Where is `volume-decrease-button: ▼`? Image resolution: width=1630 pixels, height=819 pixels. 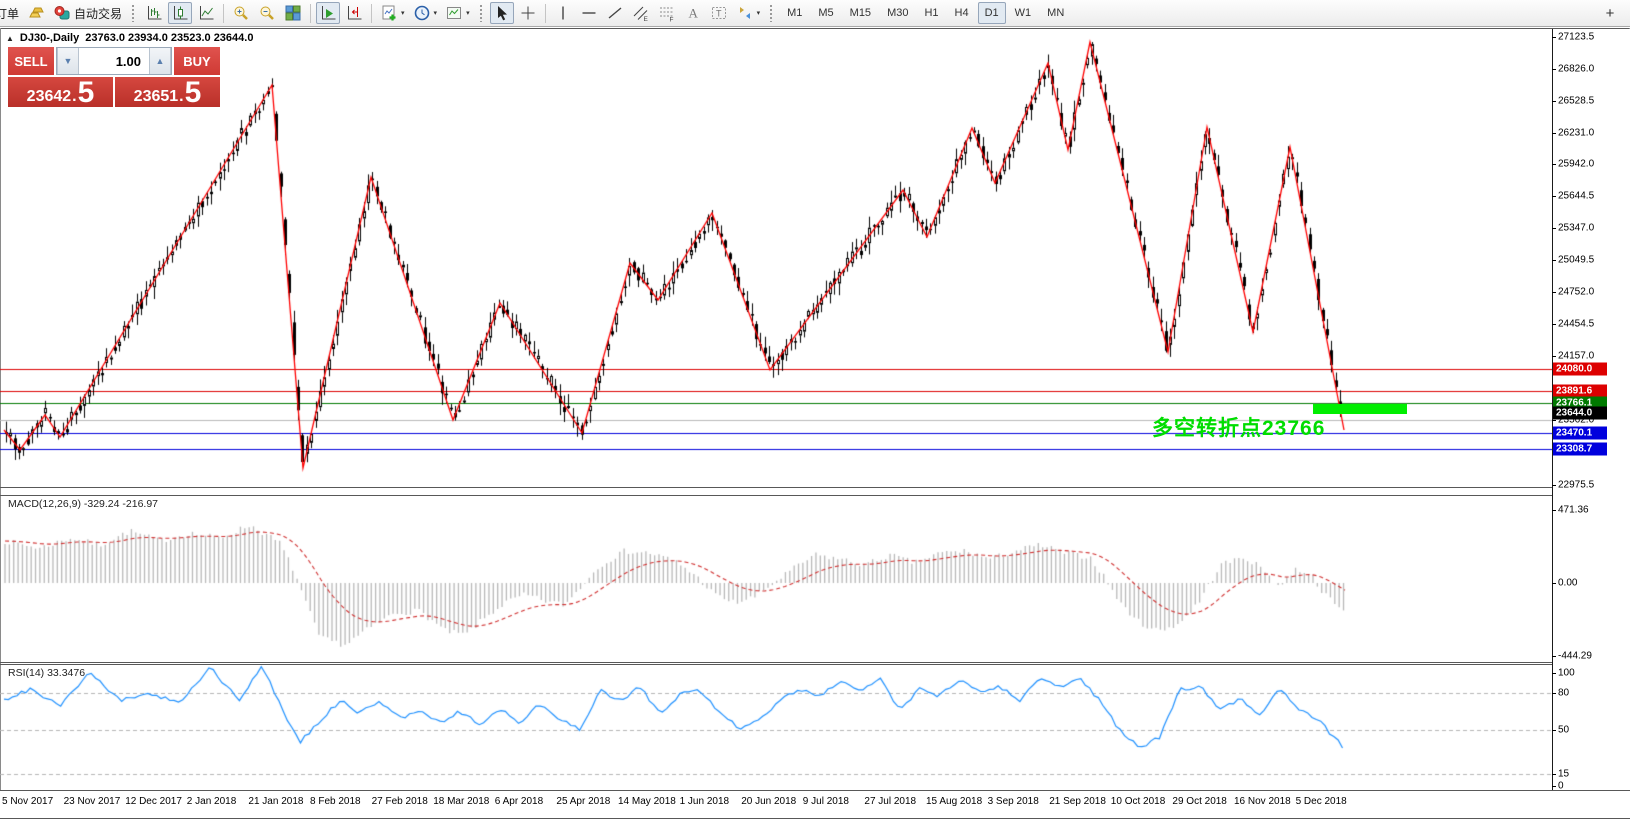
volume-decrease-button: ▼ is located at coordinates (68, 61).